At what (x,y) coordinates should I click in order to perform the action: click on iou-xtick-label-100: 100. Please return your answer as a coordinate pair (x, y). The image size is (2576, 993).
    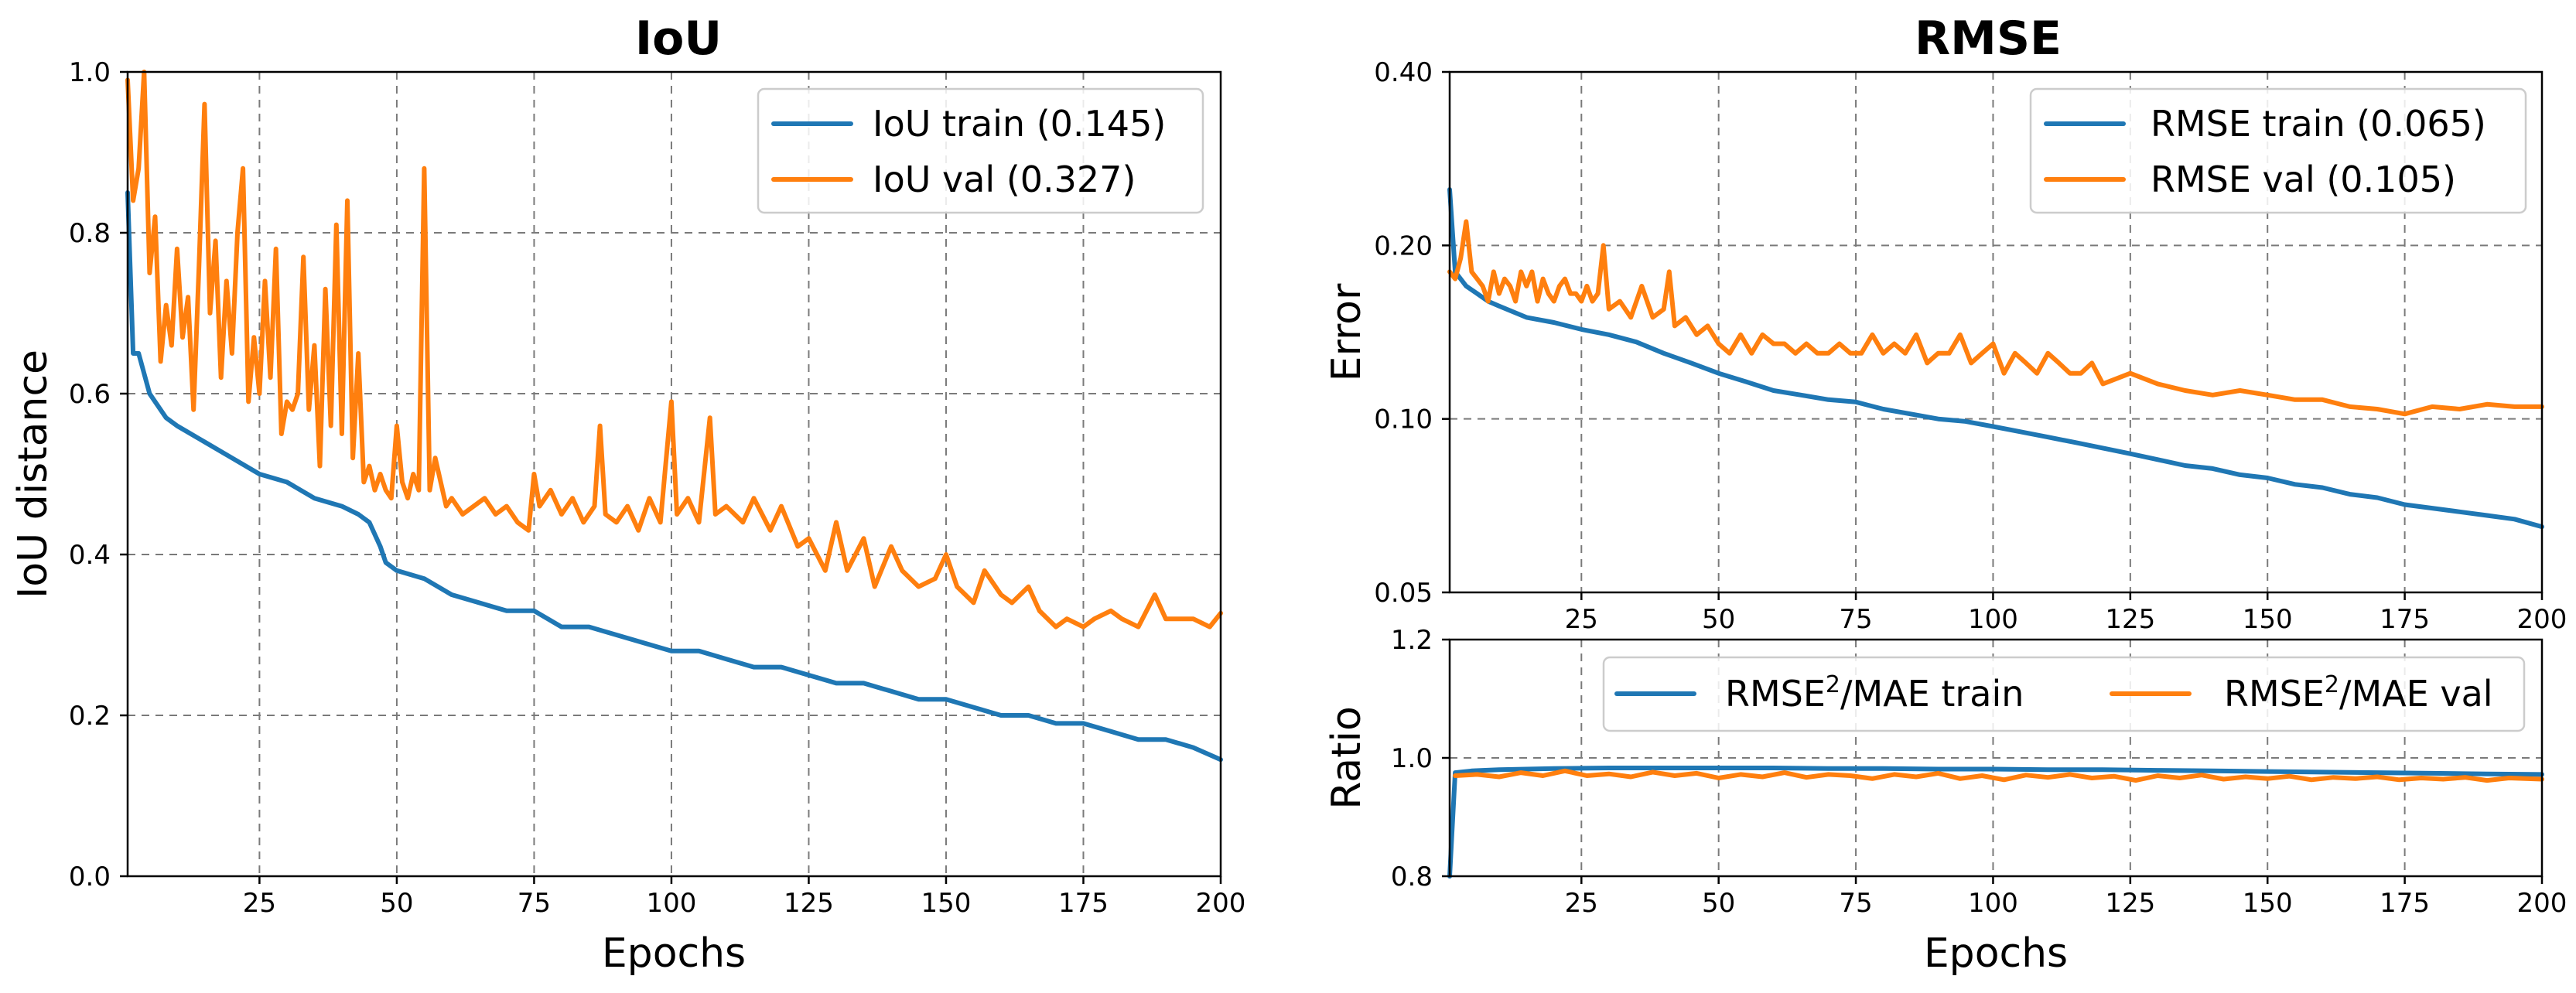
    Looking at the image, I should click on (671, 903).